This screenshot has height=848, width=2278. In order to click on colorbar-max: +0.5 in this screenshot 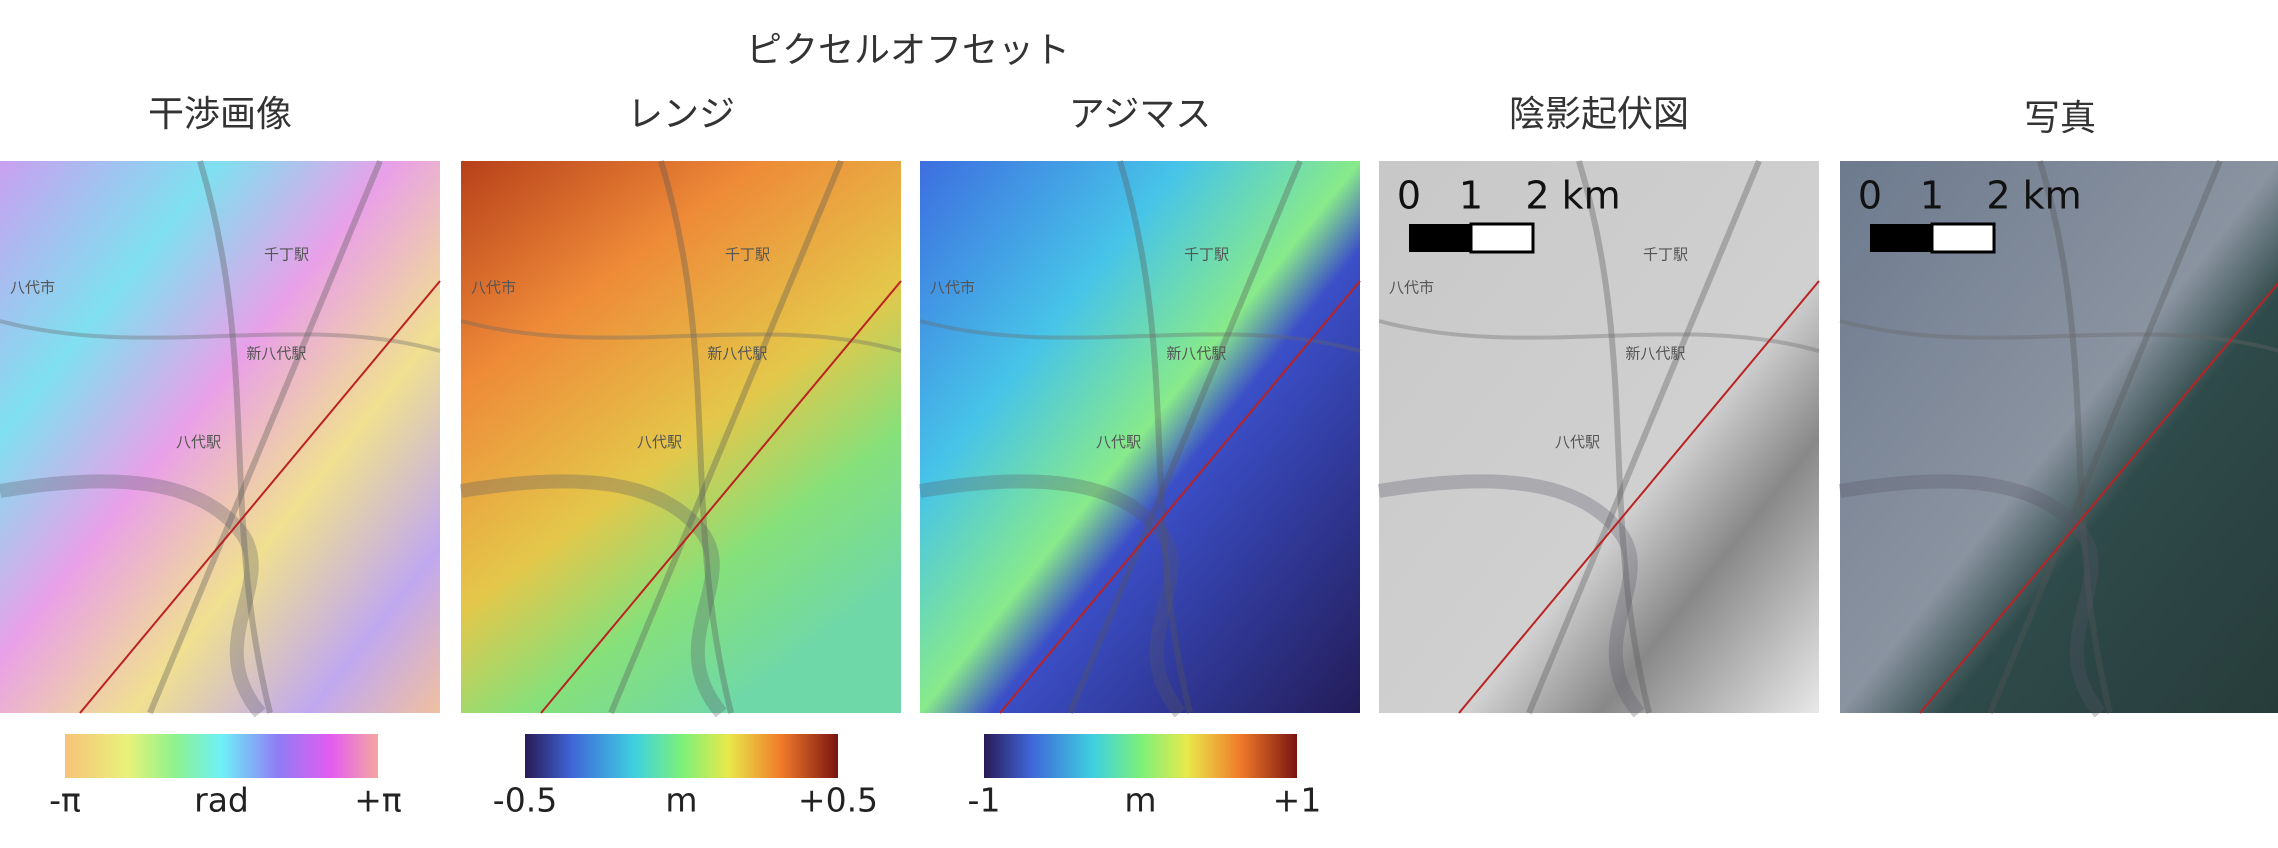, I will do `click(838, 800)`.